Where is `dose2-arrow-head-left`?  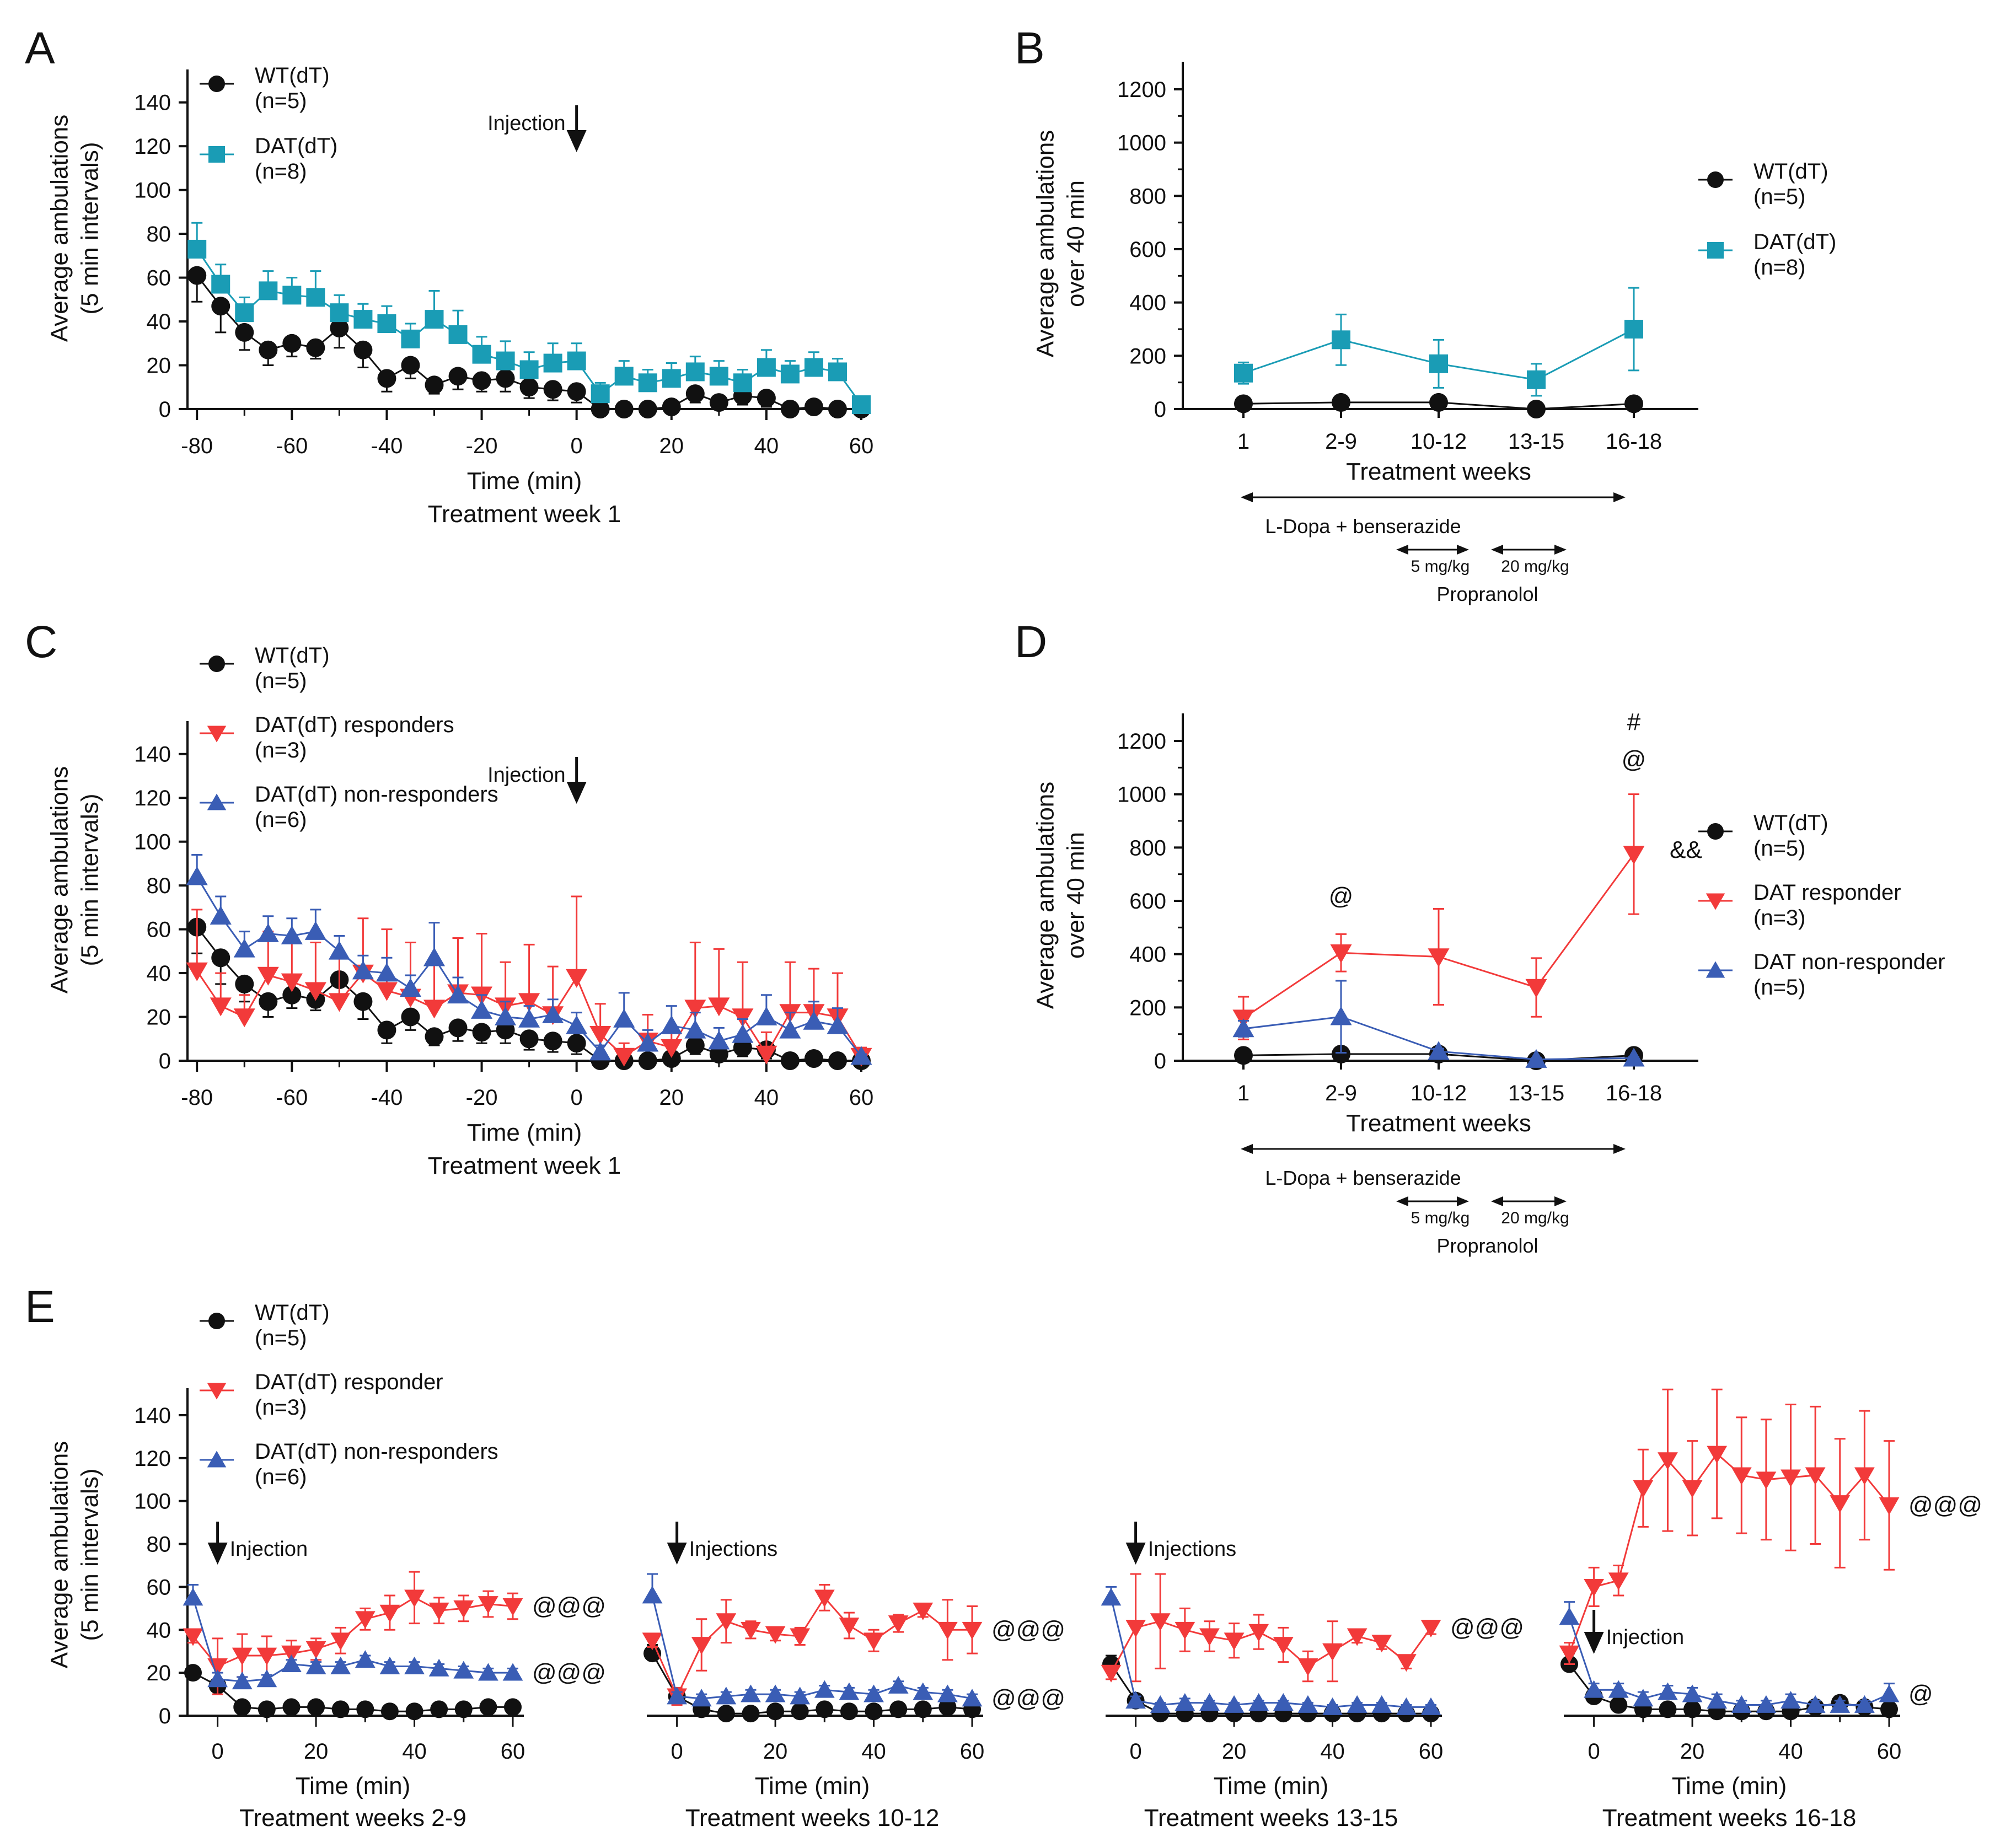
dose2-arrow-head-left is located at coordinates (1497, 1201).